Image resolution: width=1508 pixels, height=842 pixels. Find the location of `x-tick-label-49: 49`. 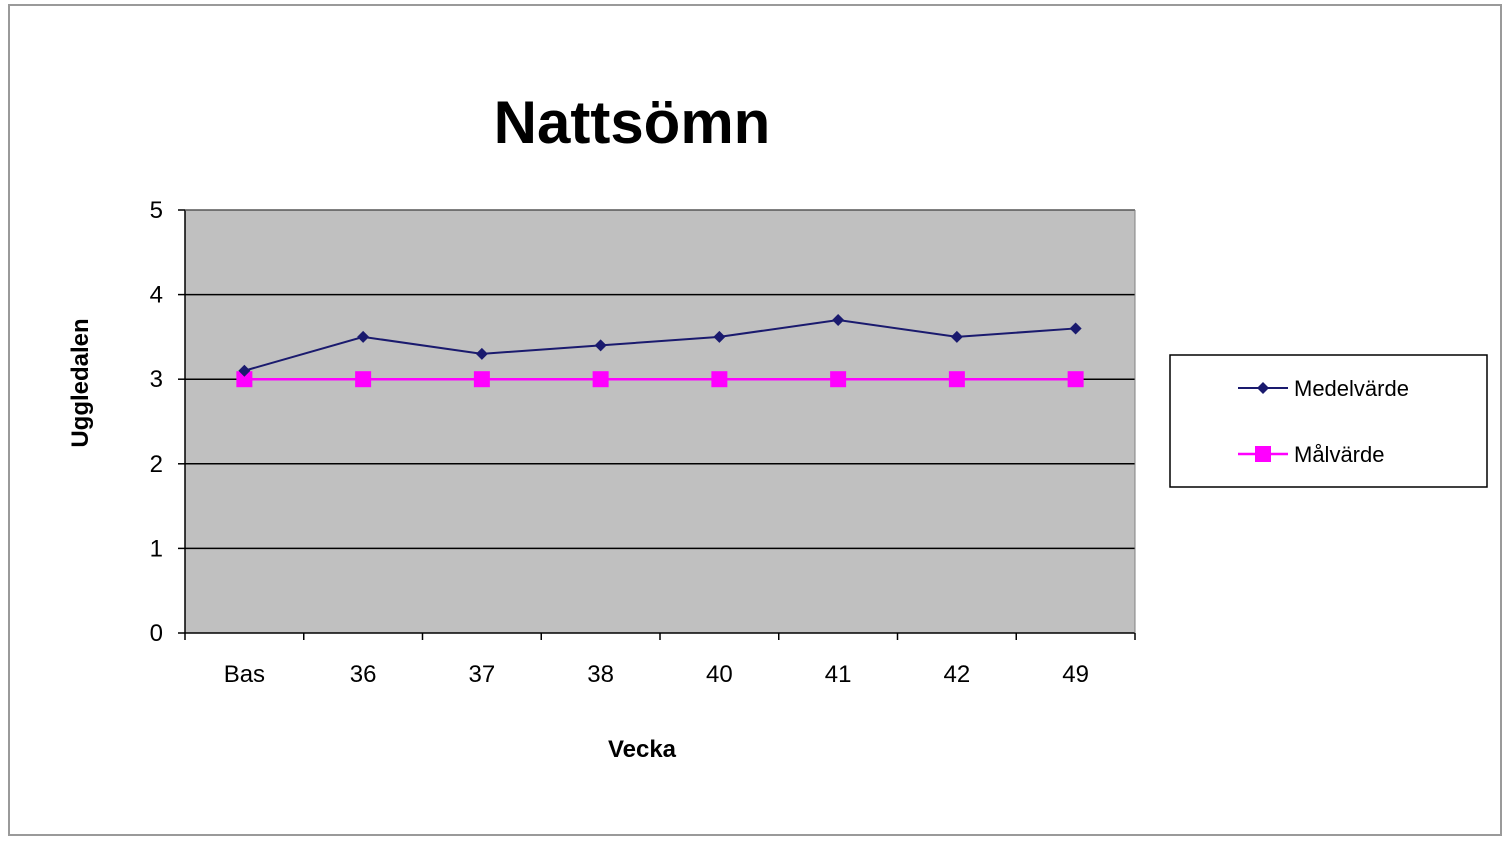

x-tick-label-49: 49 is located at coordinates (1075, 674).